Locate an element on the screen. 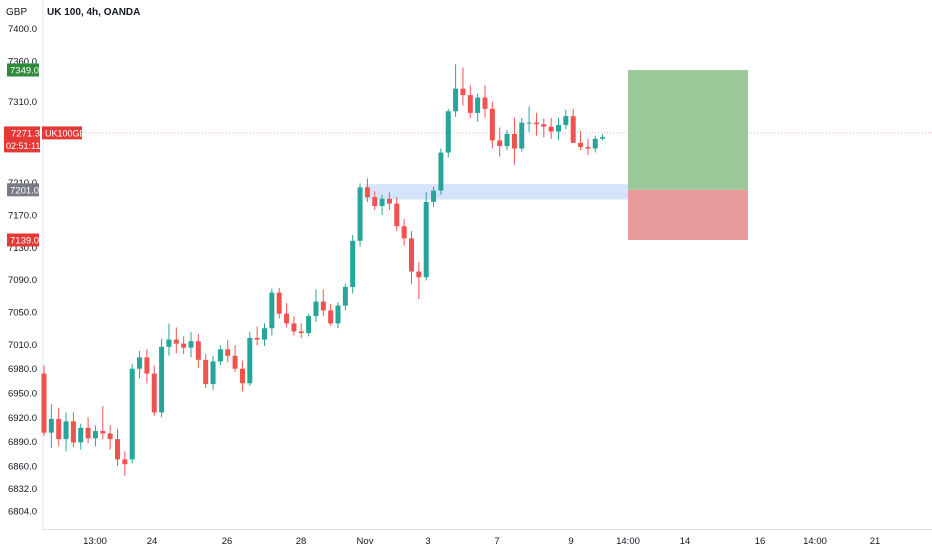  symbol-title: UK 100, 4h, OANDA is located at coordinates (94, 12).